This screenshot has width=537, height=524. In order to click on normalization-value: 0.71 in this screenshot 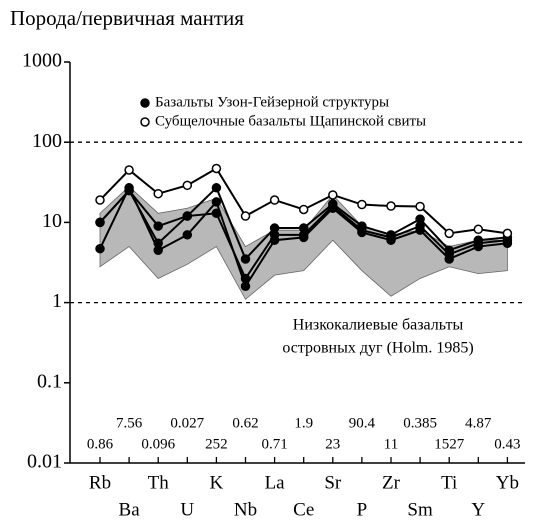, I will do `click(274, 444)`.